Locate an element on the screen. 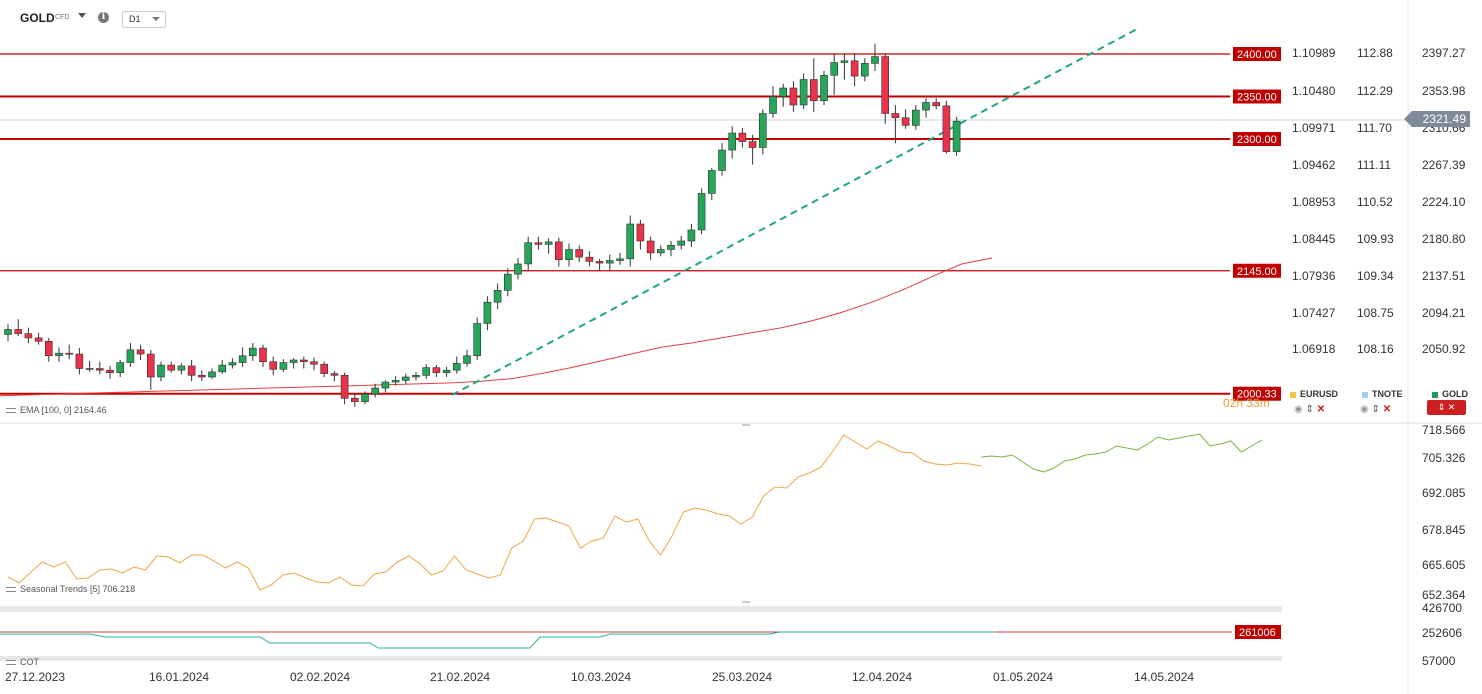 Image resolution: width=1482 pixels, height=694 pixels. seasonal-legend: Seasonal Trends [5] 706.218 is located at coordinates (70, 589).